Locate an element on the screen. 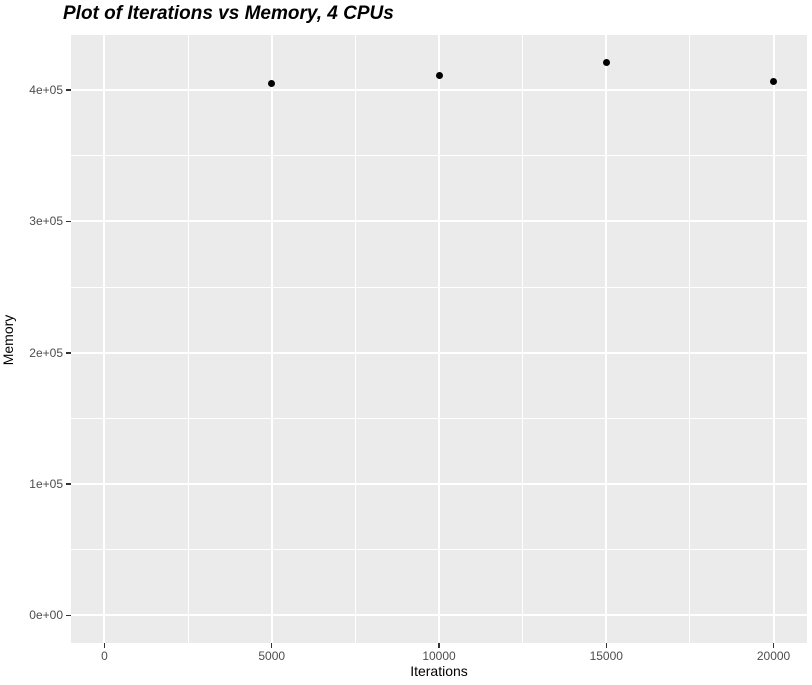 The width and height of the screenshot is (812, 685). y-axis-tick-label: 2e+05 is located at coordinates (46, 352).